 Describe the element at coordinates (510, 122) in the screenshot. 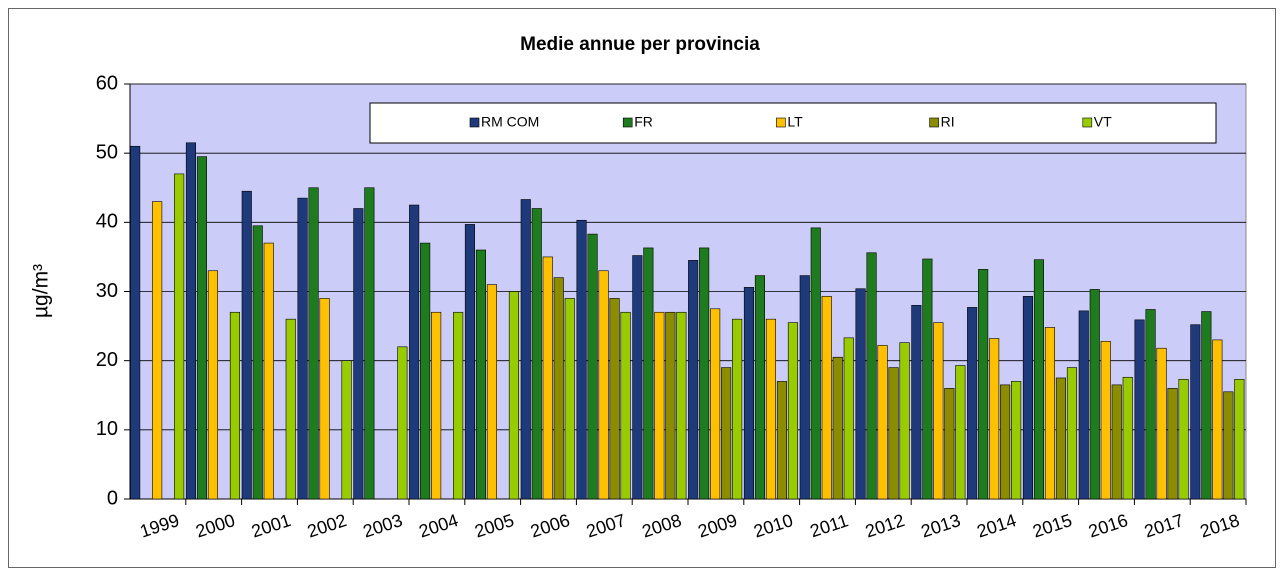

I see `legend-label: RM COM` at that location.